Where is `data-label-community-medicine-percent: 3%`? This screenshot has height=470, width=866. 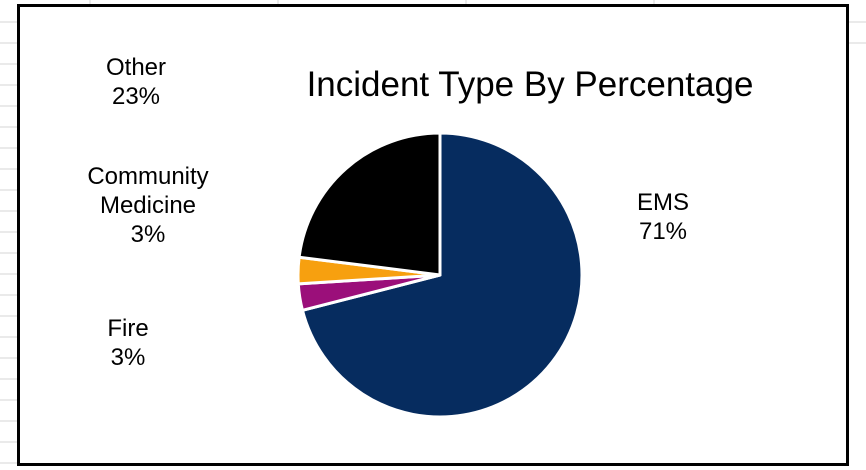
data-label-community-medicine-percent: 3% is located at coordinates (148, 234).